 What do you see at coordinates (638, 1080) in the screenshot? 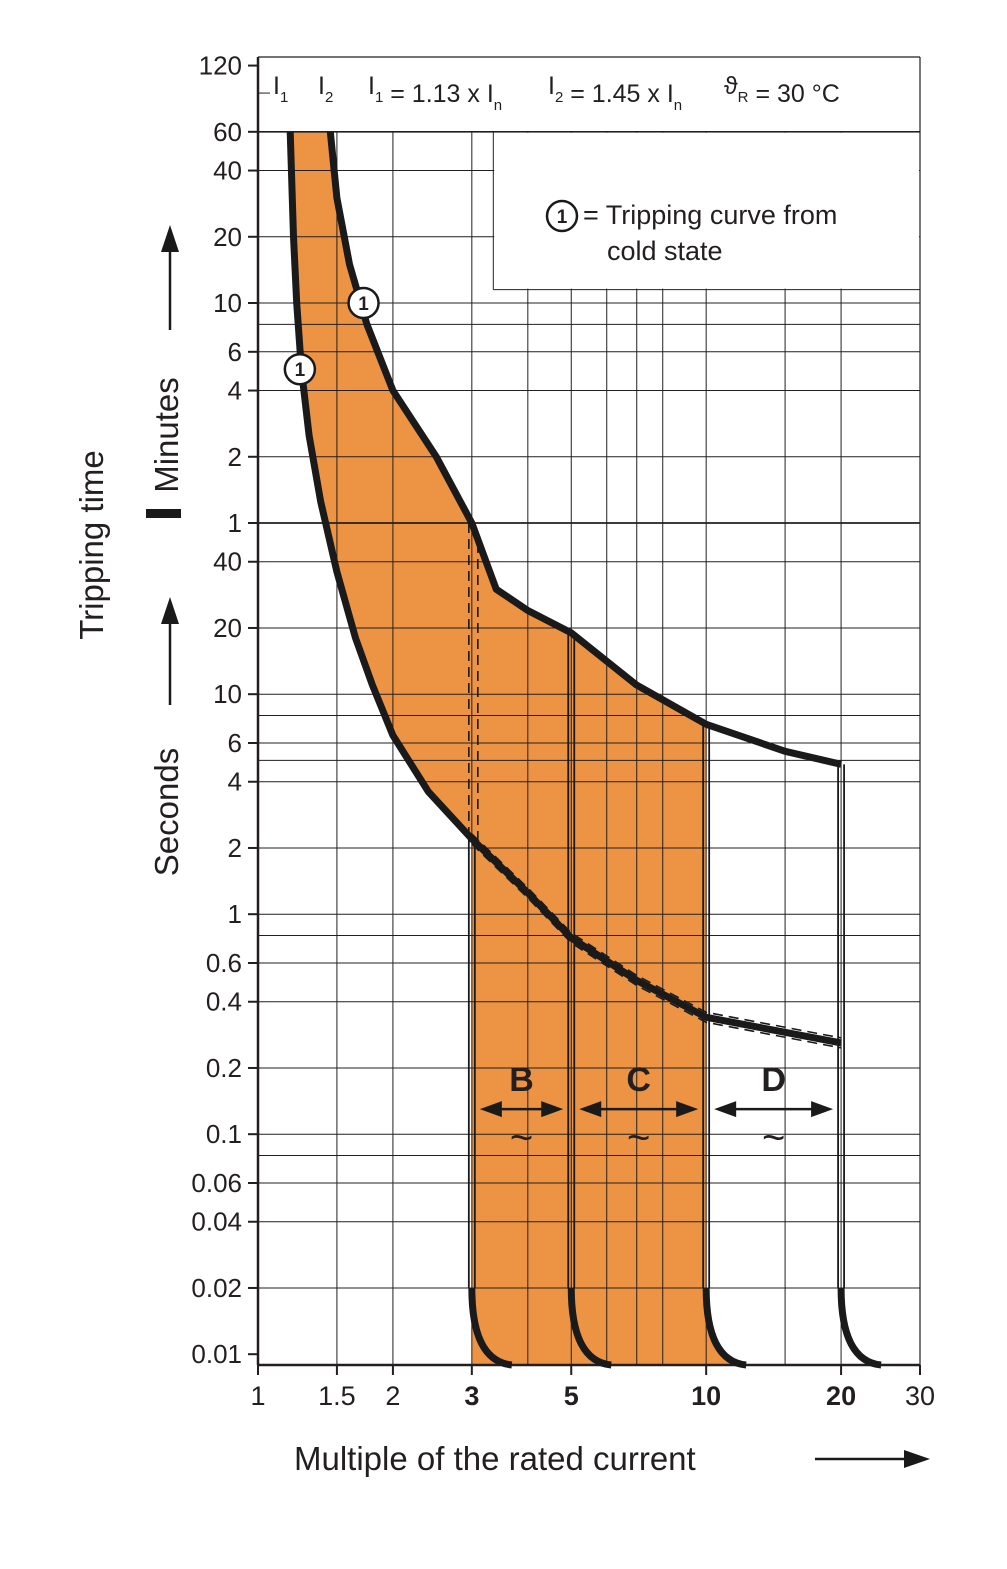
I see `band-label-C: C` at bounding box center [638, 1080].